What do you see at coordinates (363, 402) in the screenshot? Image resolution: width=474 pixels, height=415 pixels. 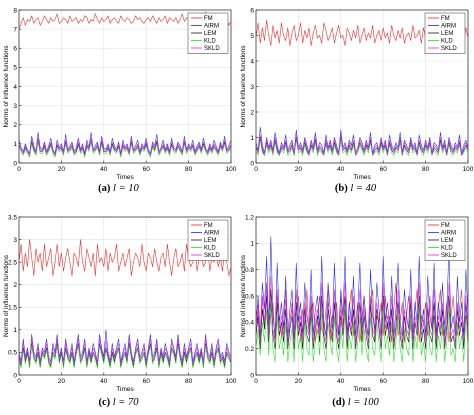 I see `caption-d-text: l = 100` at bounding box center [363, 402].